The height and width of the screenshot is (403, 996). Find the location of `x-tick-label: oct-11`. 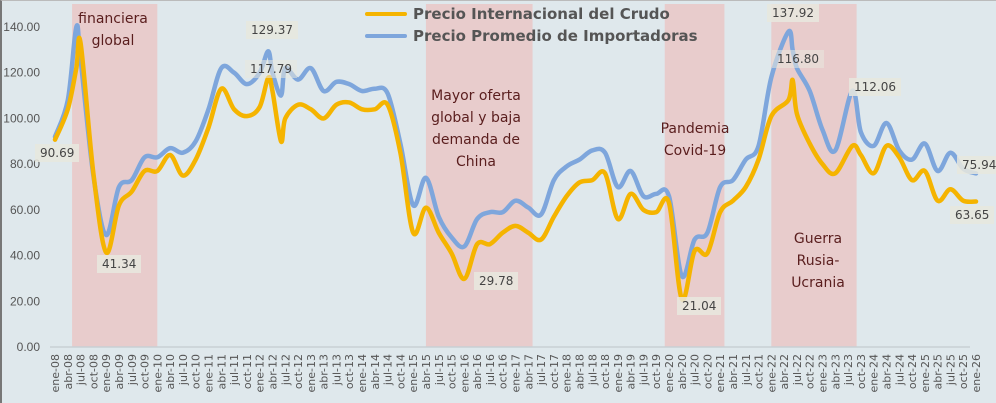

x-tick-label: oct-11 is located at coordinates (247, 371).